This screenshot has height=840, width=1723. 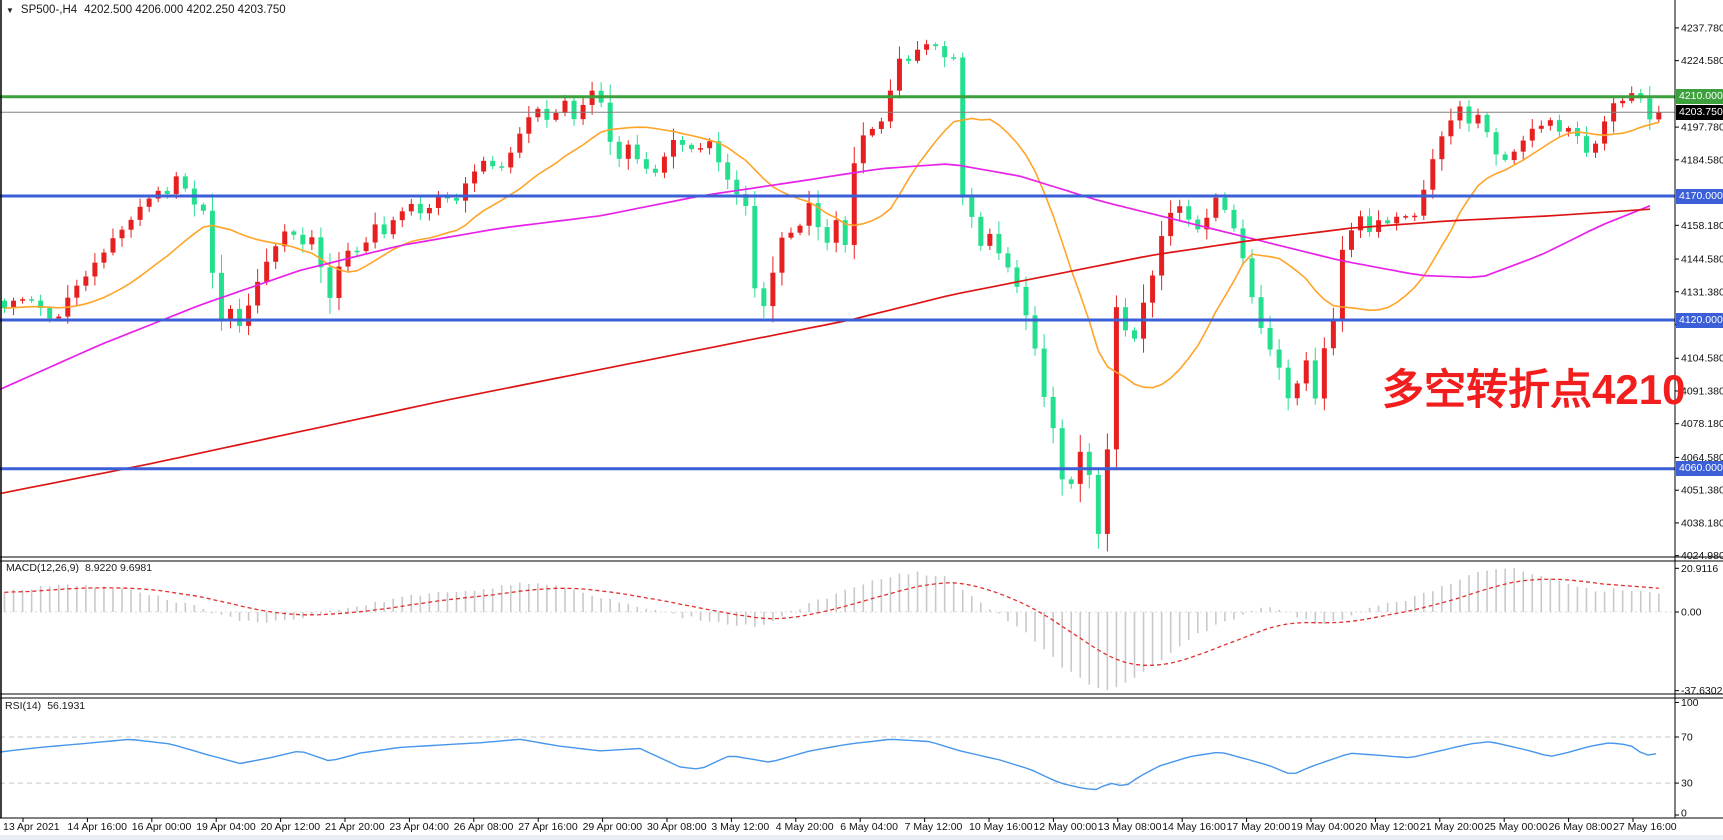 I want to click on svg-text: 16 Apr 00:00, so click(x=162, y=827).